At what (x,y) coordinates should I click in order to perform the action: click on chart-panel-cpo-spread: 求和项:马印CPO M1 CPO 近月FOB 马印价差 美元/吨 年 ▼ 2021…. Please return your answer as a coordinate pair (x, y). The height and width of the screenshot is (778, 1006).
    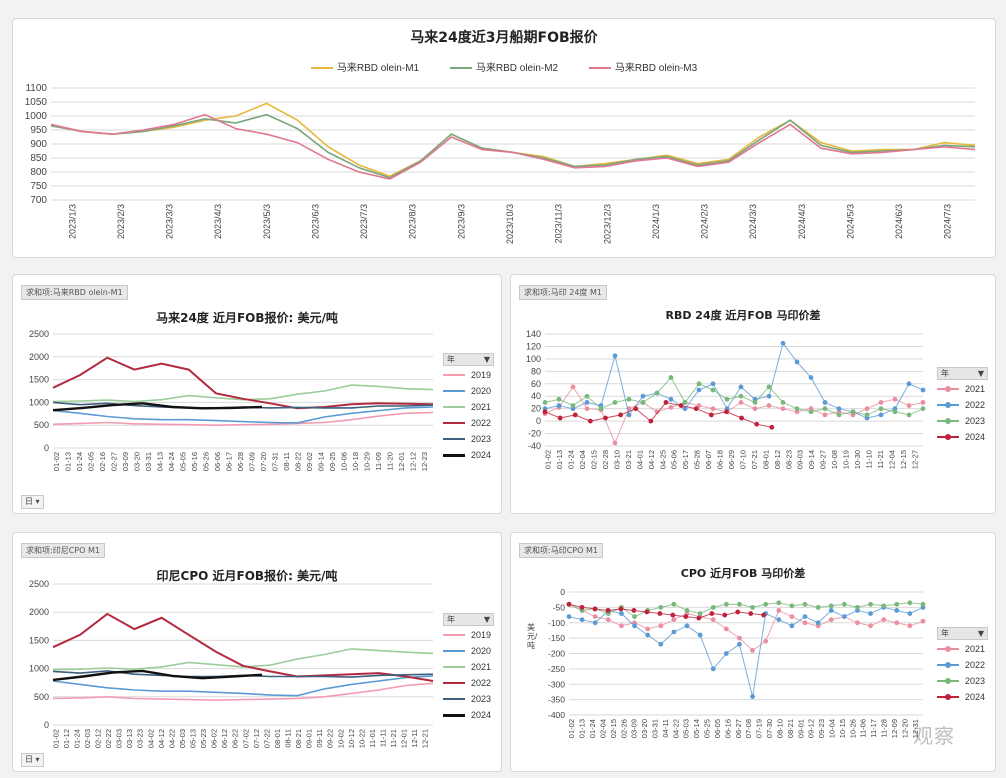
    Looking at the image, I should click on (753, 652).